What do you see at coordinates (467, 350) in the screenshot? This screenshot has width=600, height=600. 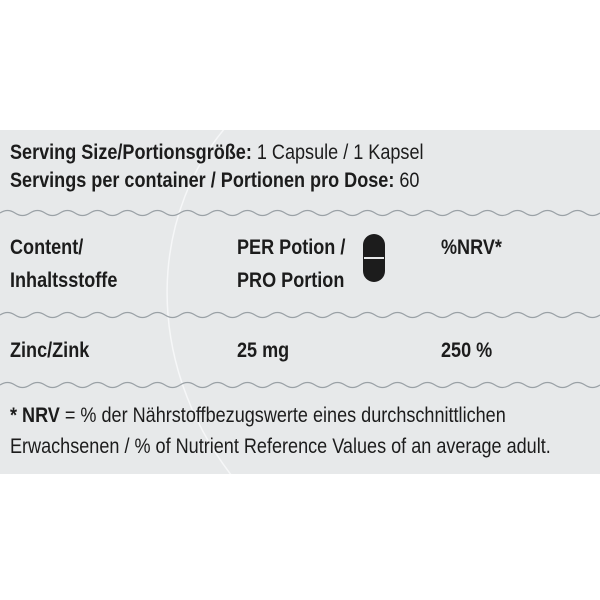 I see `row-nutrient-nrv: 250 %` at bounding box center [467, 350].